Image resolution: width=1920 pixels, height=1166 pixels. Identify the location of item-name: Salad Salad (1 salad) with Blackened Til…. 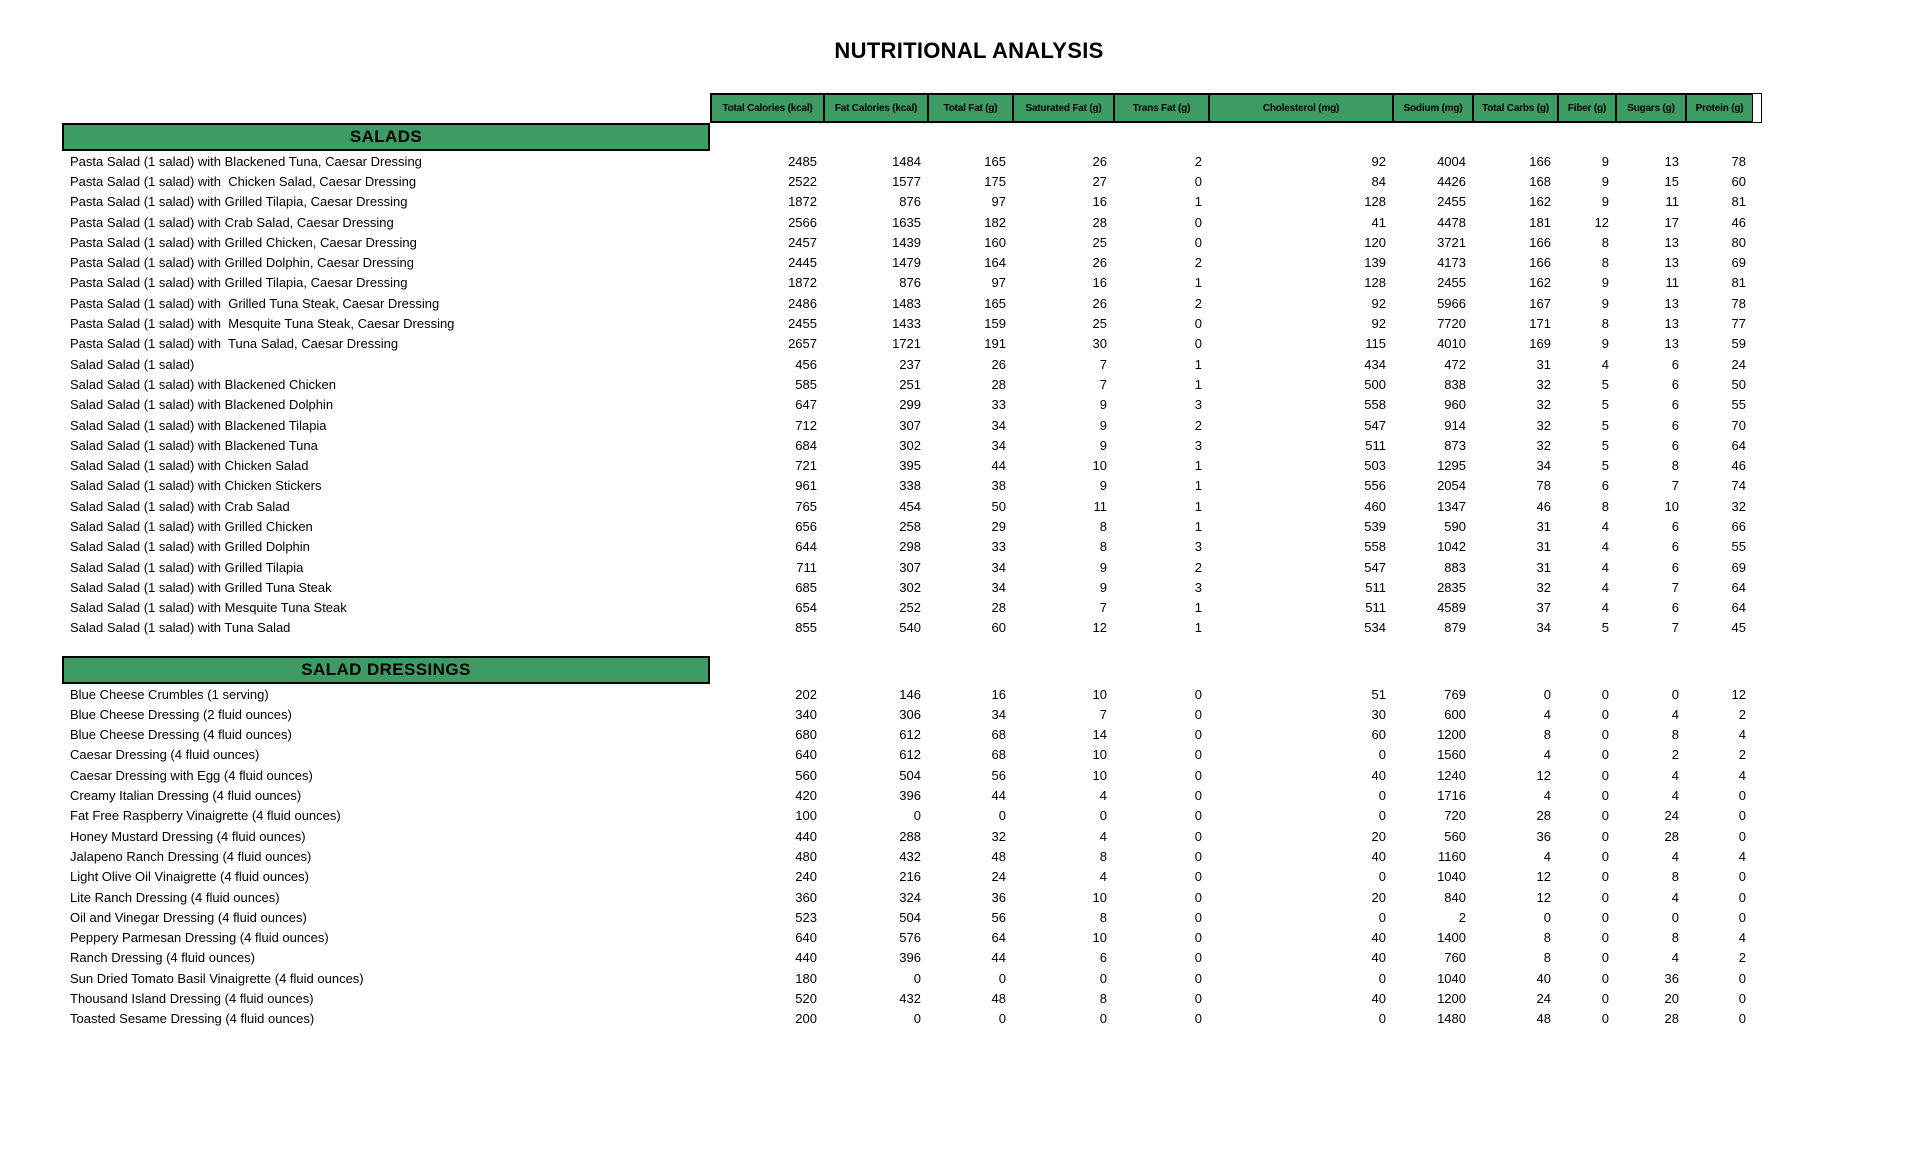
(198, 425).